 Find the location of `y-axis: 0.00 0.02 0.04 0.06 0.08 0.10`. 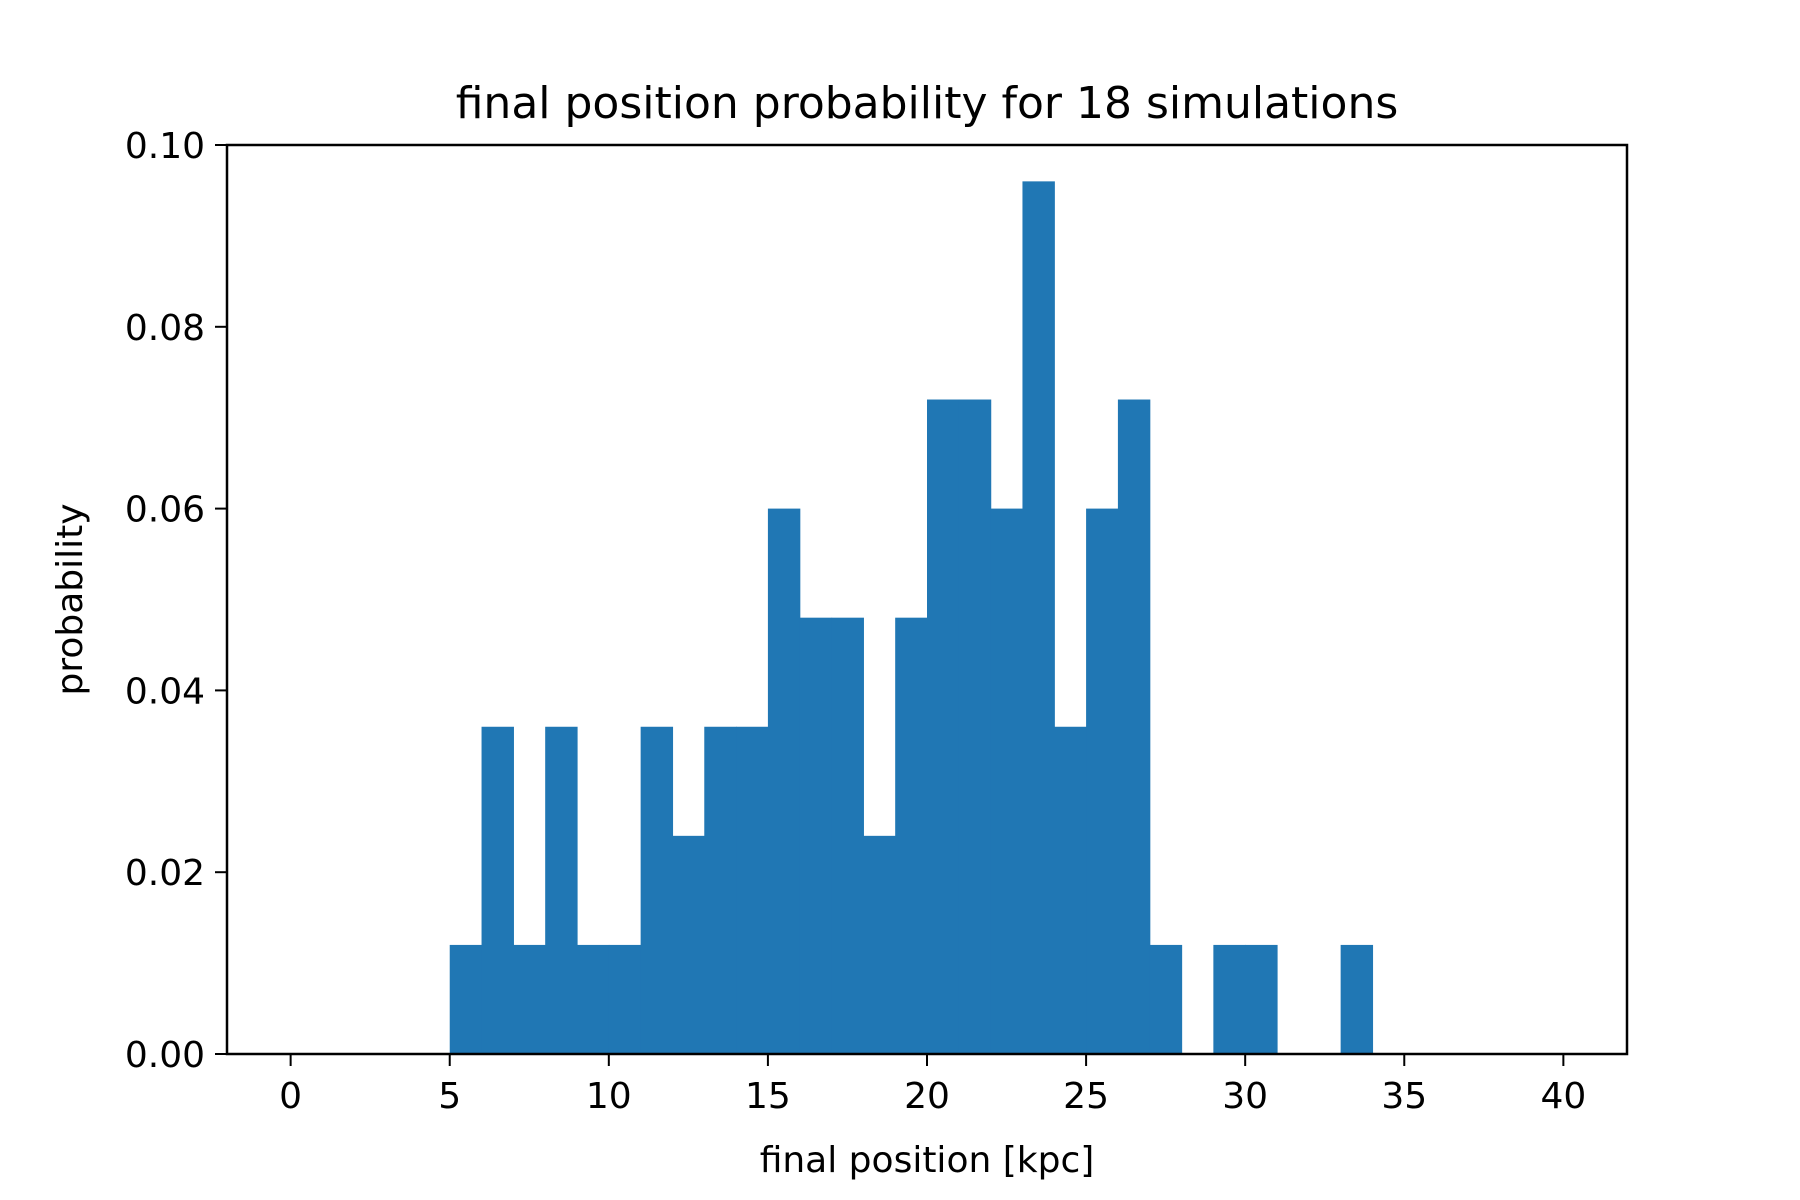

y-axis: 0.00 0.02 0.04 0.06 0.08 0.10 is located at coordinates (176, 601).